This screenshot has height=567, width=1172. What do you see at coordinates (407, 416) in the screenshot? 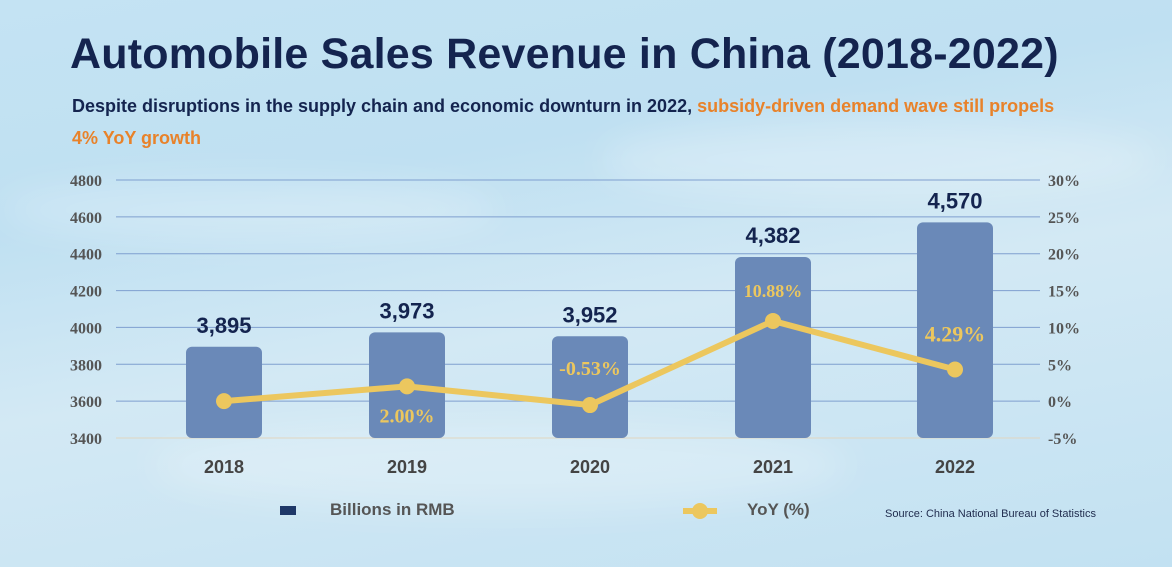
I see `yoy-value-label: 2.00%` at bounding box center [407, 416].